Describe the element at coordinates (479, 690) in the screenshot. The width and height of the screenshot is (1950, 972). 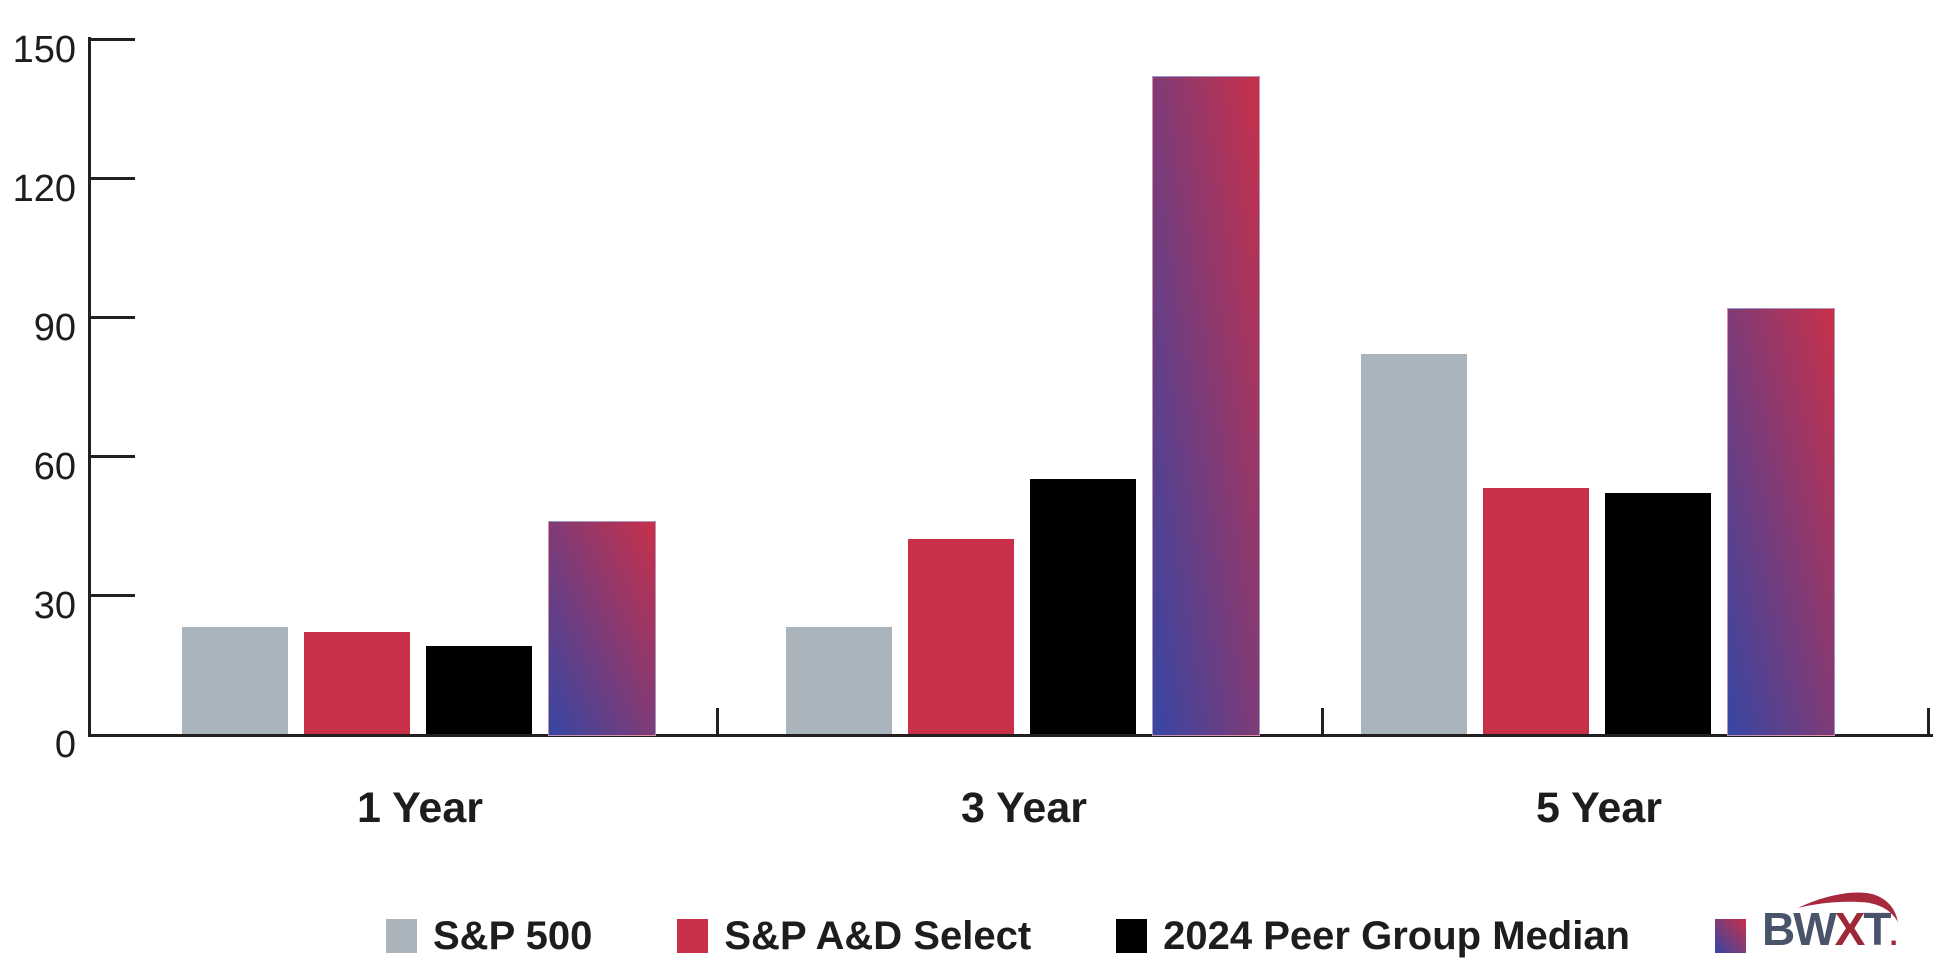
I see `bar-1-year-2024-peer-group-median` at that location.